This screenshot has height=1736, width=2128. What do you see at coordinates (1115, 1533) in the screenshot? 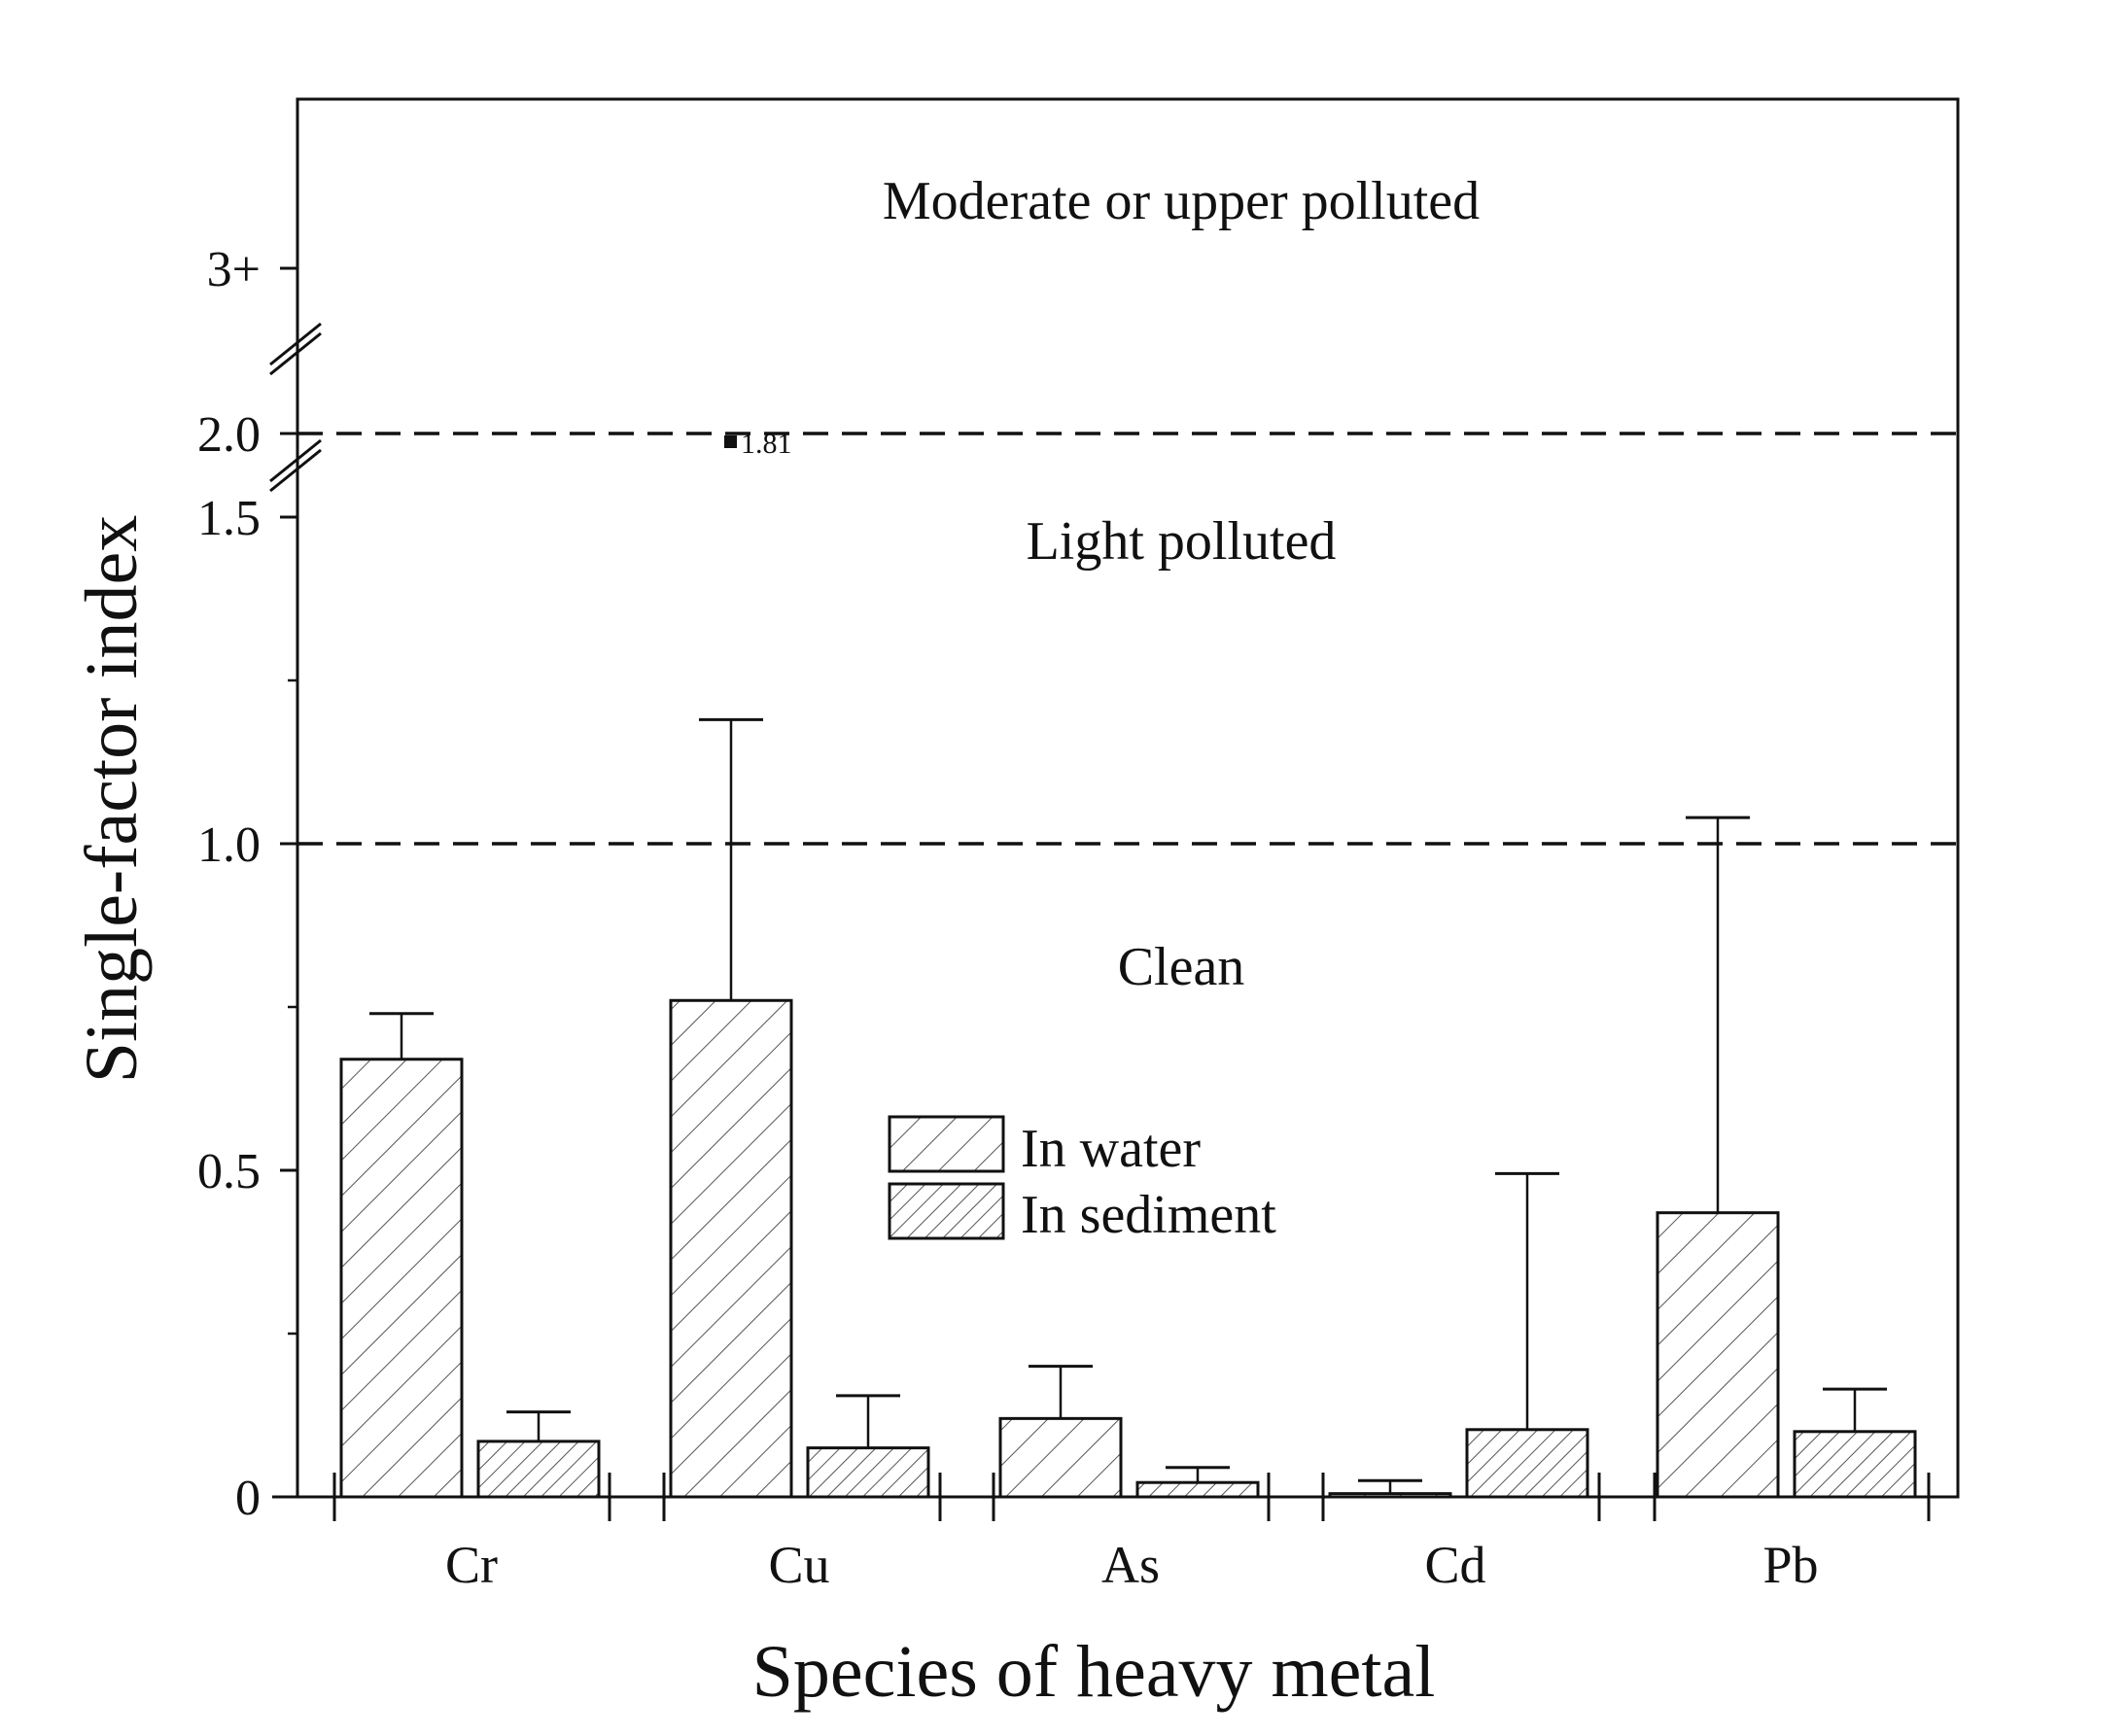
I see `x-axis: Cr Cu As Cd Pb` at bounding box center [1115, 1533].